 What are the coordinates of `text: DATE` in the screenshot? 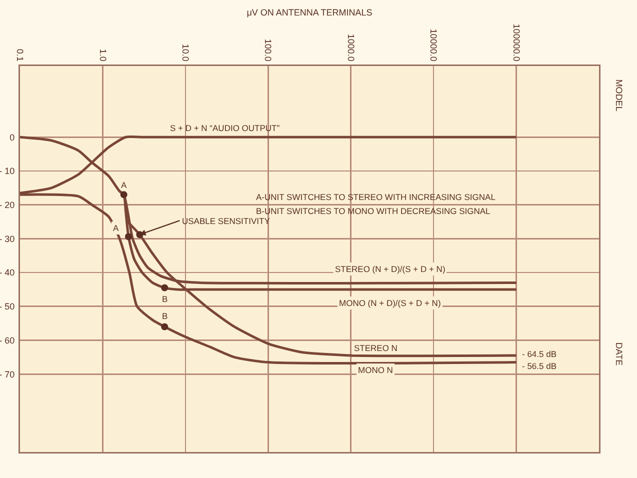 It's located at (619, 354).